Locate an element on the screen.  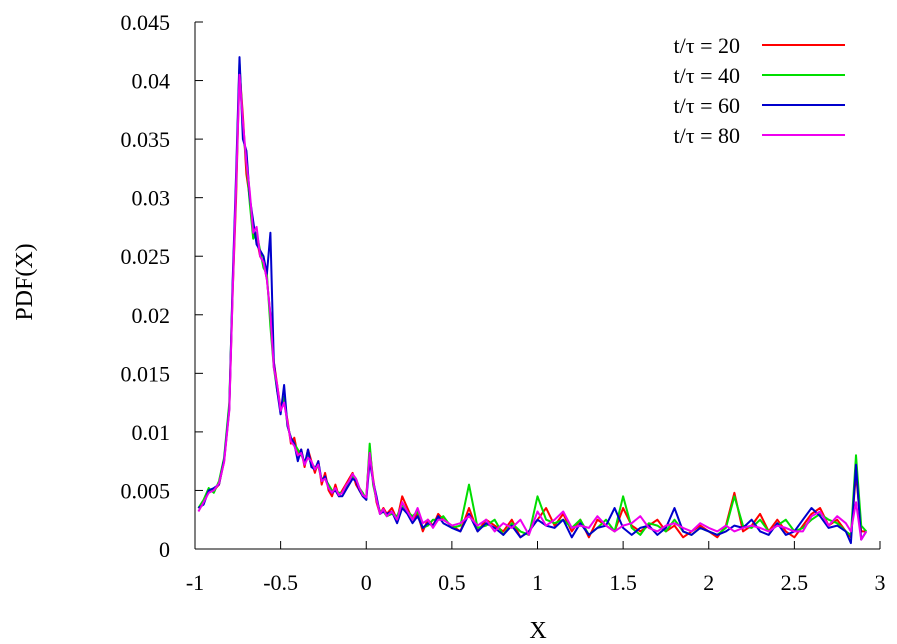
x-tick-label: 1 is located at coordinates (537, 582).